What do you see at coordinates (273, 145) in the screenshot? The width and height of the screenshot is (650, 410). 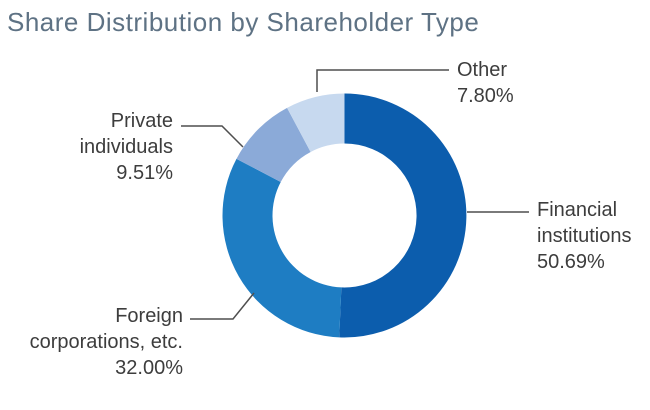 I see `donut-segment-private-individuals` at bounding box center [273, 145].